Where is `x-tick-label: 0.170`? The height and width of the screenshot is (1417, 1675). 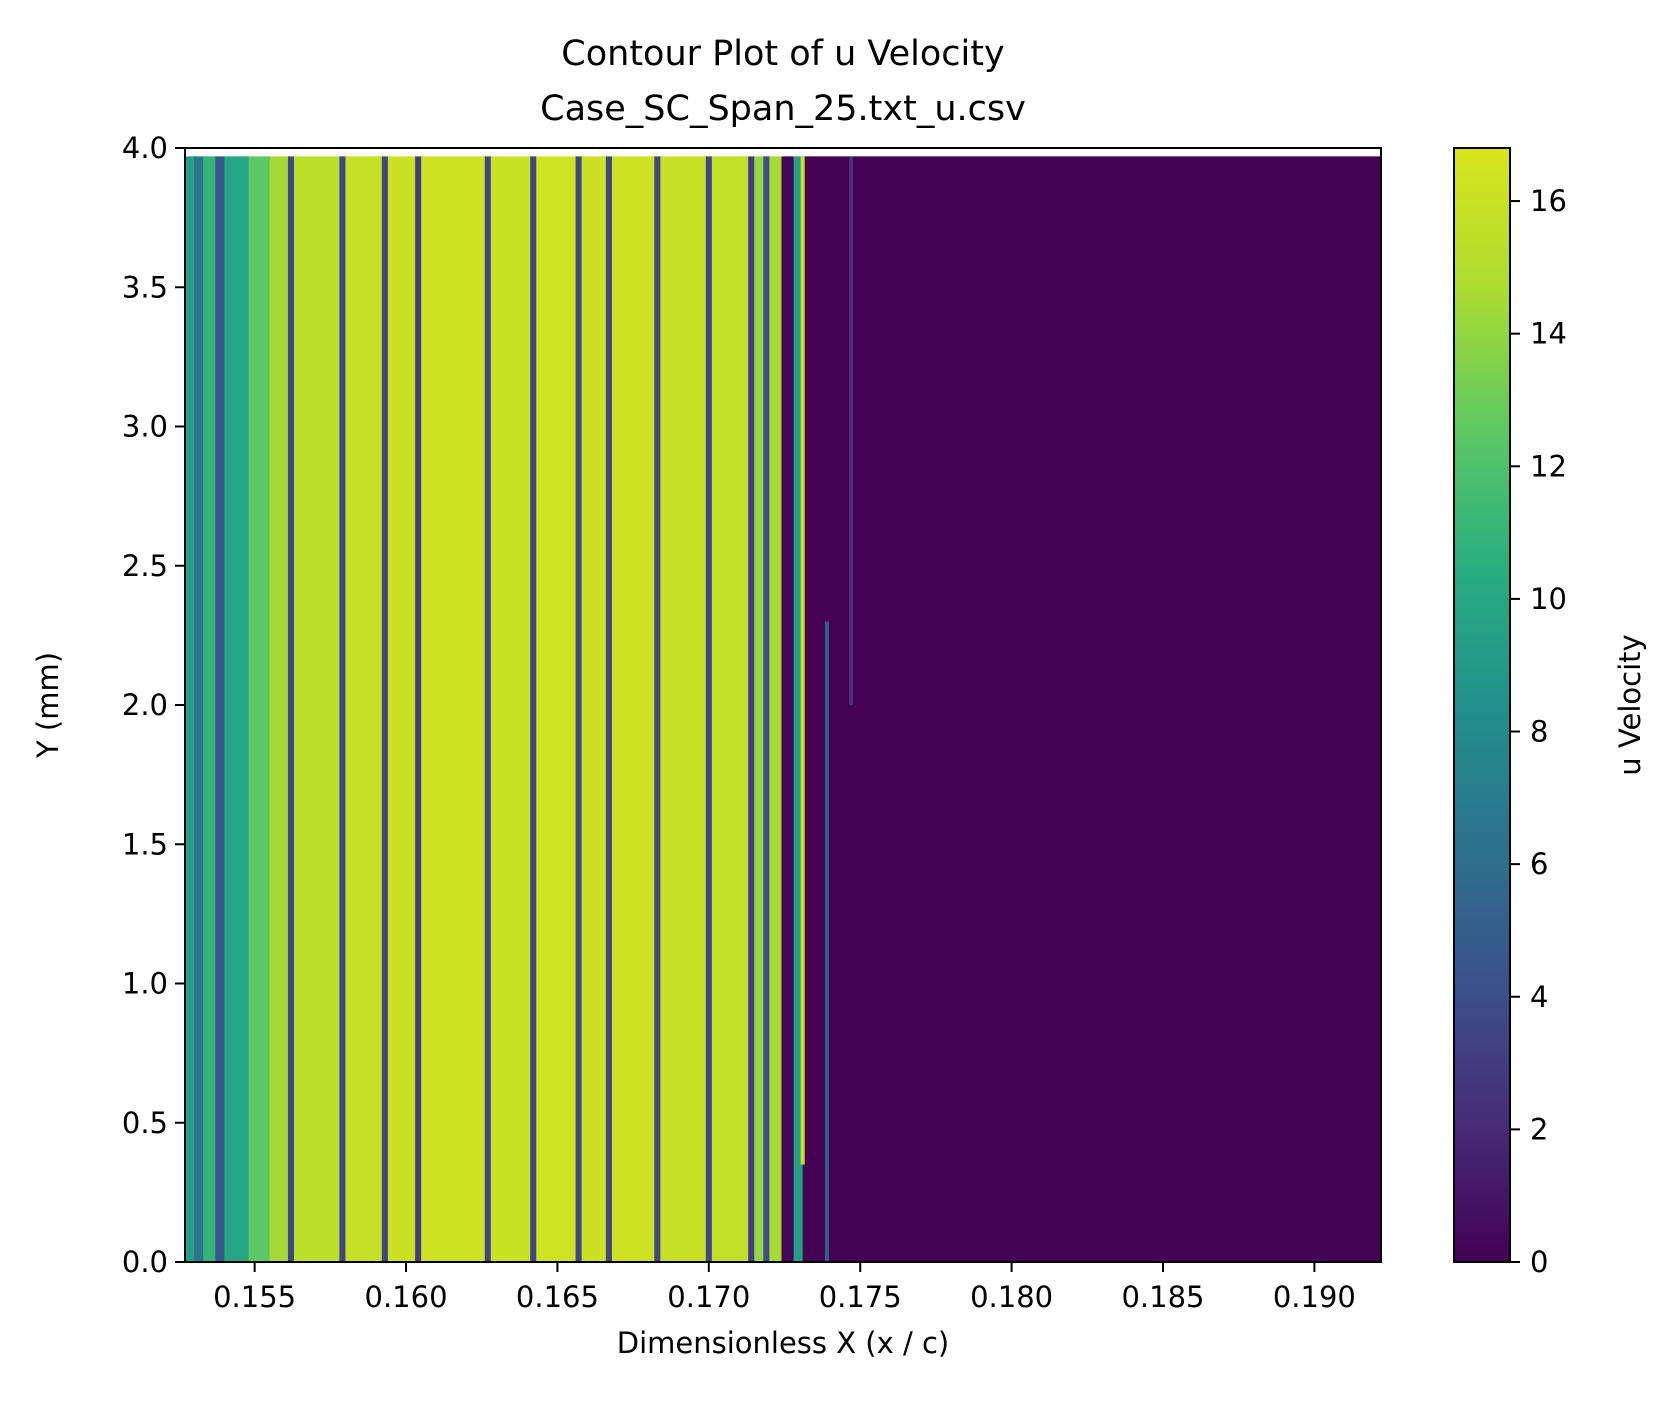
x-tick-label: 0.170 is located at coordinates (708, 1297).